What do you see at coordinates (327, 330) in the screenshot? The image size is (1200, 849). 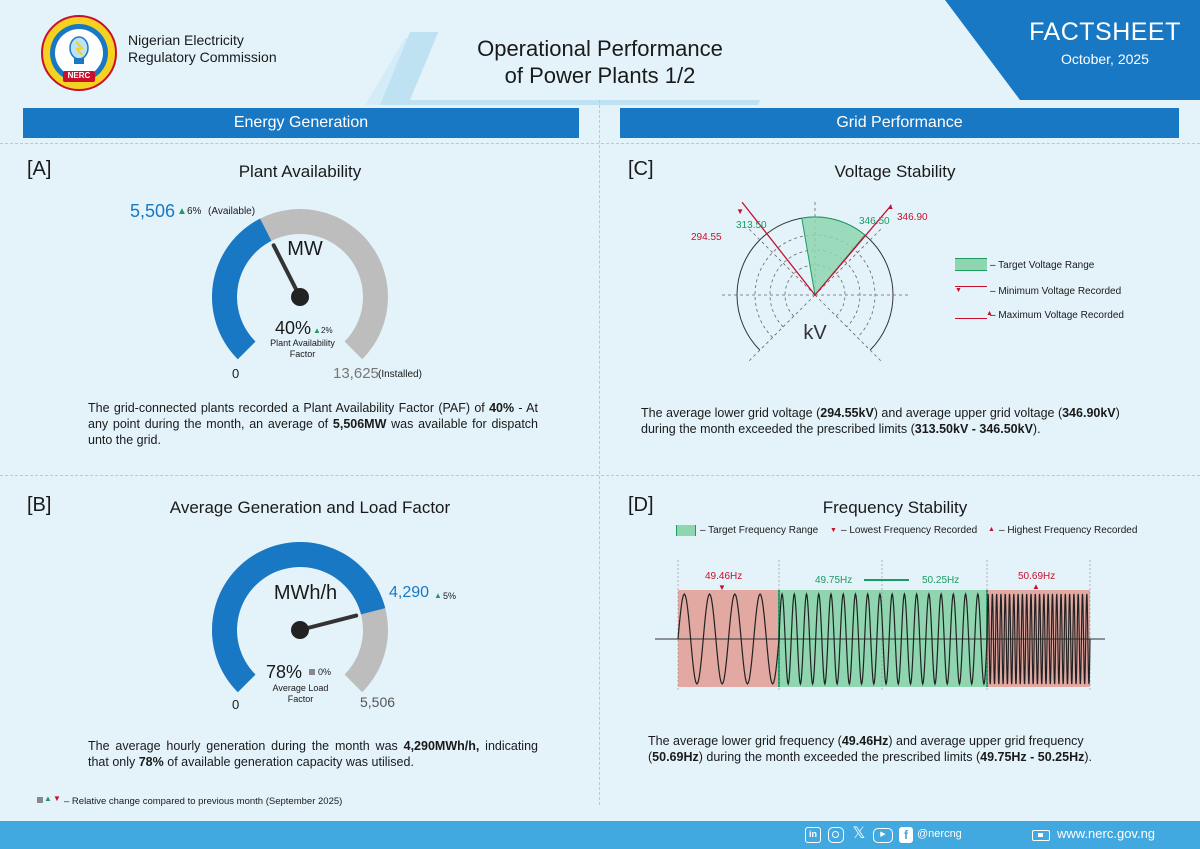 I see `paf-change: 2%` at bounding box center [327, 330].